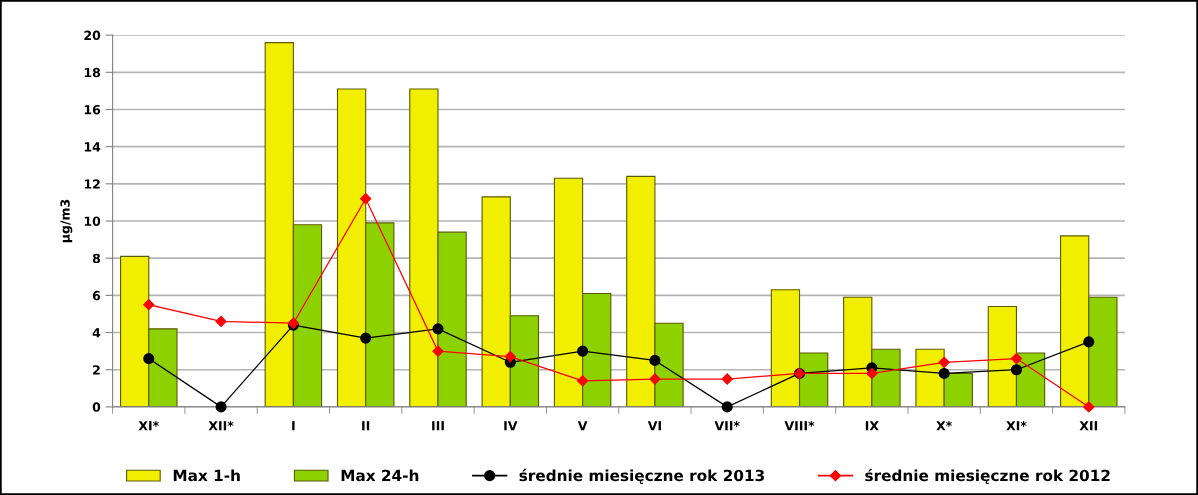  I want to click on x-tick-label: X*, so click(944, 426).